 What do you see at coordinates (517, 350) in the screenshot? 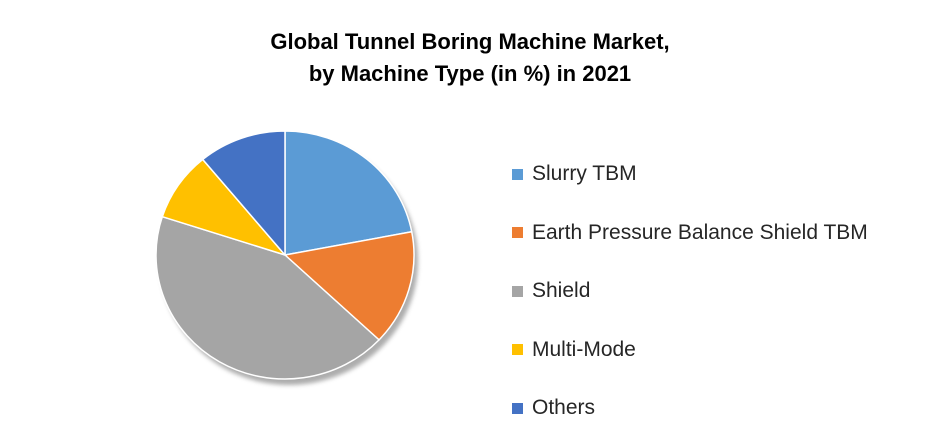
I see `legend-swatch-multi-mode` at bounding box center [517, 350].